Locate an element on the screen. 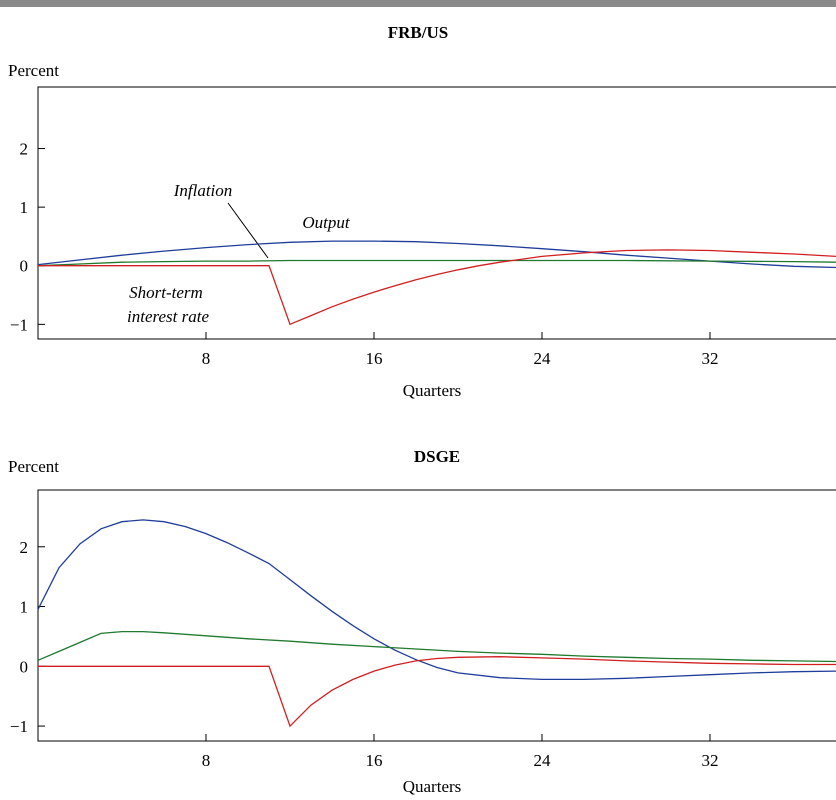  top-rule is located at coordinates (418, 3).